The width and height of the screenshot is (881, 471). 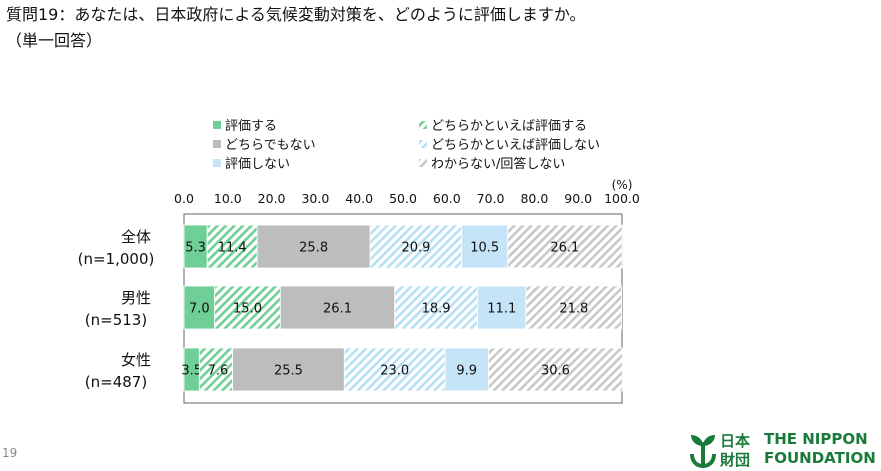 What do you see at coordinates (116, 382) in the screenshot?
I see `category-n-label: (n=487)` at bounding box center [116, 382].